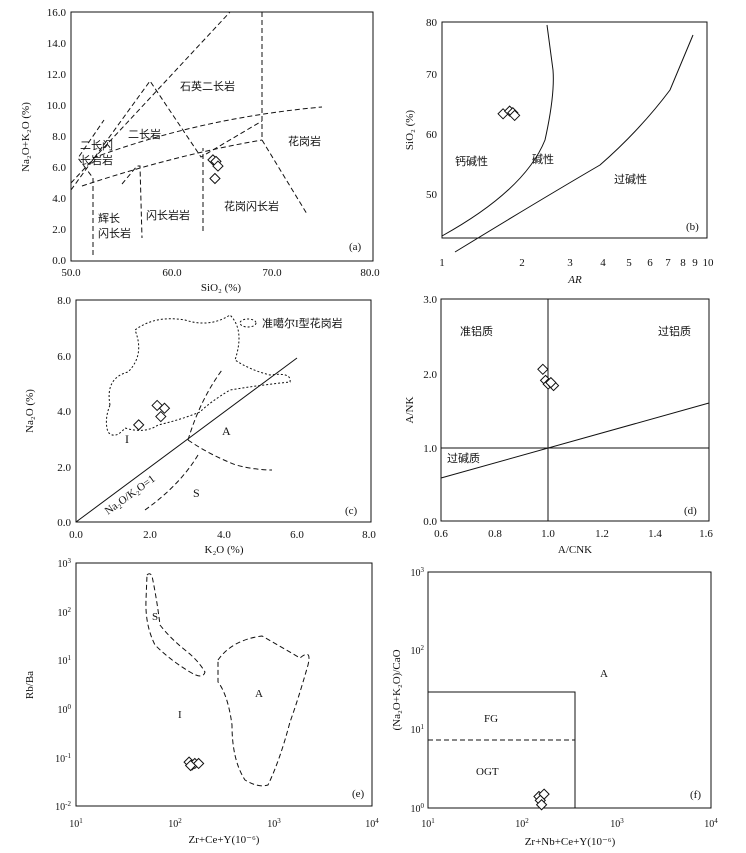 This screenshot has height=853, width=746. What do you see at coordinates (130, 495) in the screenshot?
I see `ratio-line-label: Na₂O/K₂O=1` at bounding box center [130, 495].